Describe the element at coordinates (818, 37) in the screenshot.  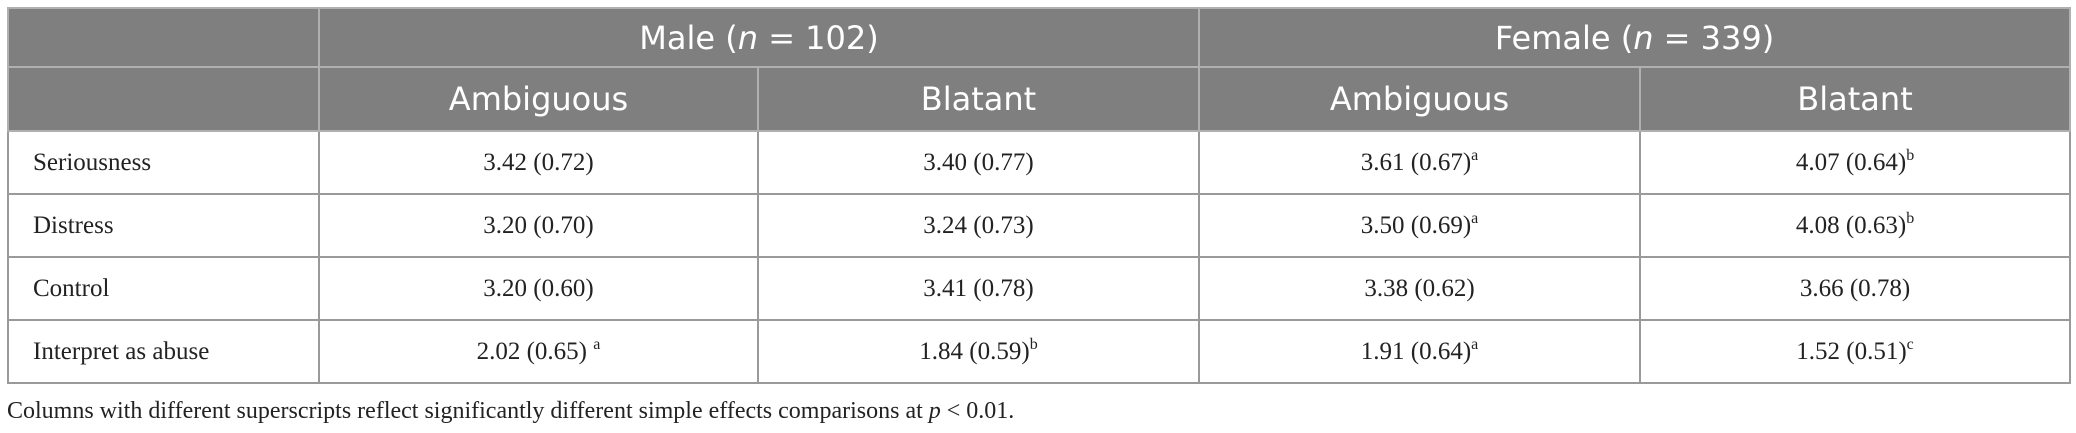
I see `text: = 102)` at that location.